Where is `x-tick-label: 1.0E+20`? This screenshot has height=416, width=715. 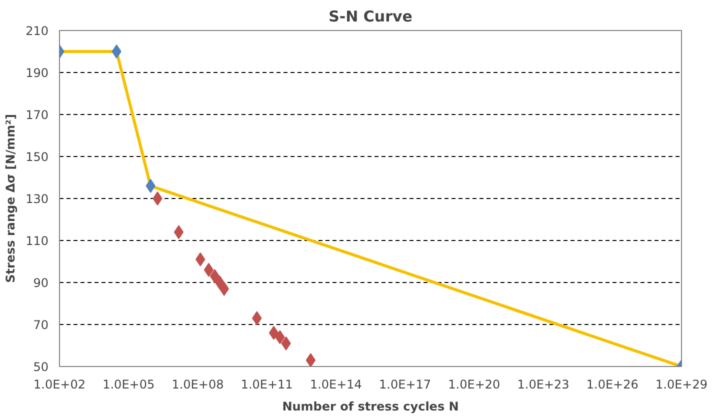 x-tick-label: 1.0E+20 is located at coordinates (474, 385).